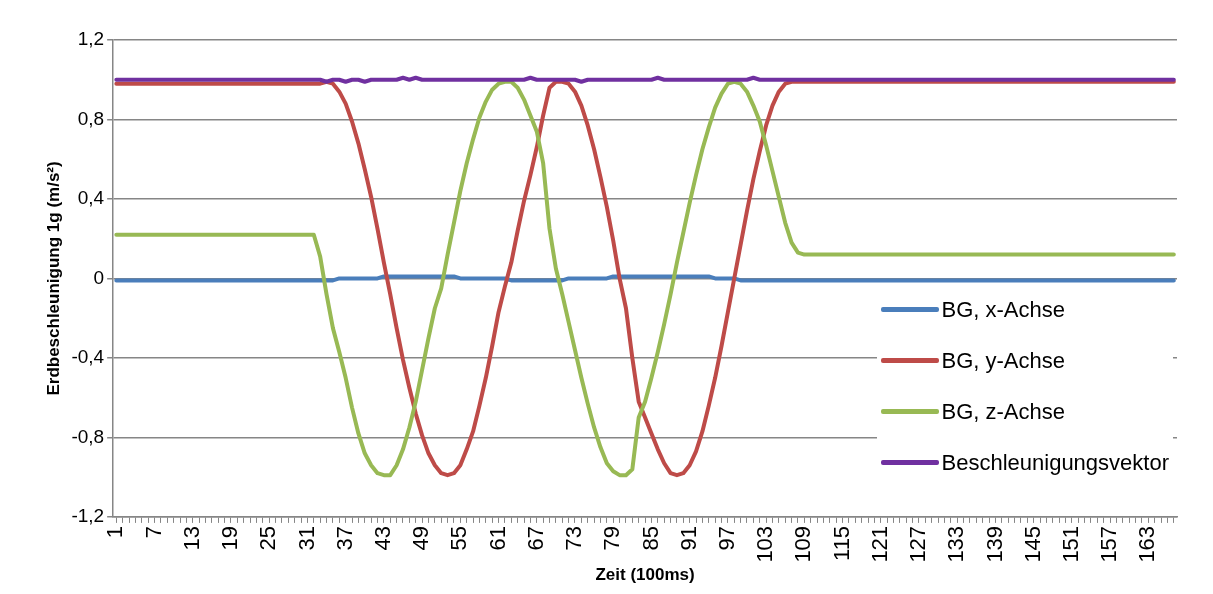 The image size is (1213, 594). Describe the element at coordinates (688, 538) in the screenshot. I see `x-tick-label: 91` at that location.